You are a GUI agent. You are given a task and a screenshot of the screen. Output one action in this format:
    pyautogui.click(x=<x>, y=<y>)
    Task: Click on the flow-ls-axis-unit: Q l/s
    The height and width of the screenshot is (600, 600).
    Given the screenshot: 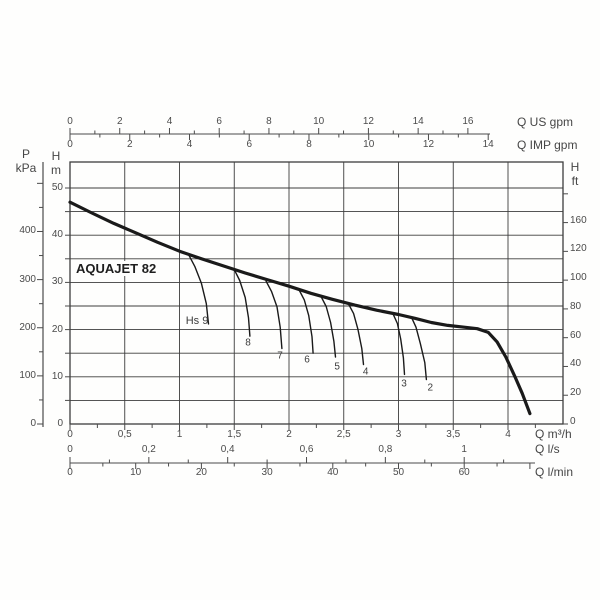 What is the action you would take?
    pyautogui.click(x=547, y=449)
    